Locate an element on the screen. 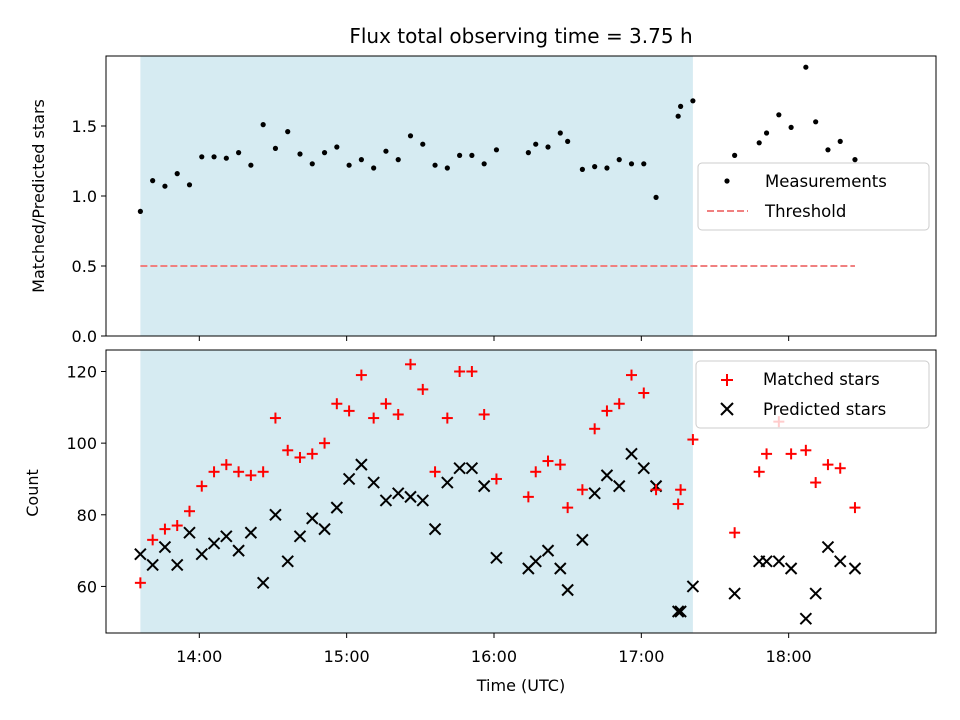 Image resolution: width=960 pixels, height=720 pixels. top-y-tick-label: 1.0 is located at coordinates (84, 196).